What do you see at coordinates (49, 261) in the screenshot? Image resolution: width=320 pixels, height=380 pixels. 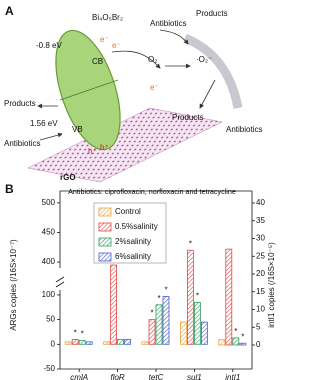 I see `y-tick-label: 400` at bounding box center [49, 261].